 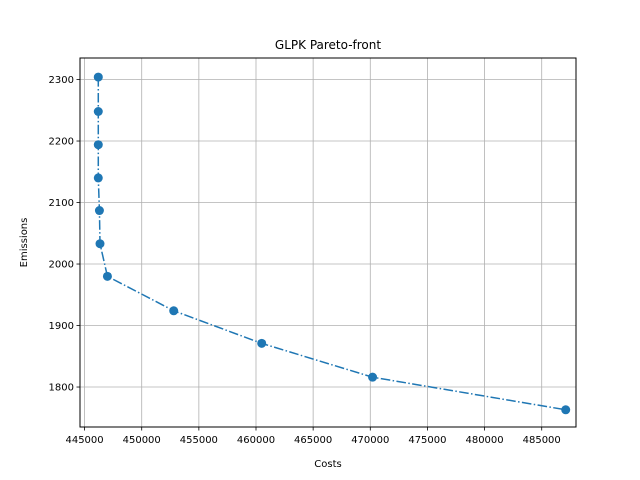 I want to click on y-tick-label: 2300, so click(x=61, y=80).